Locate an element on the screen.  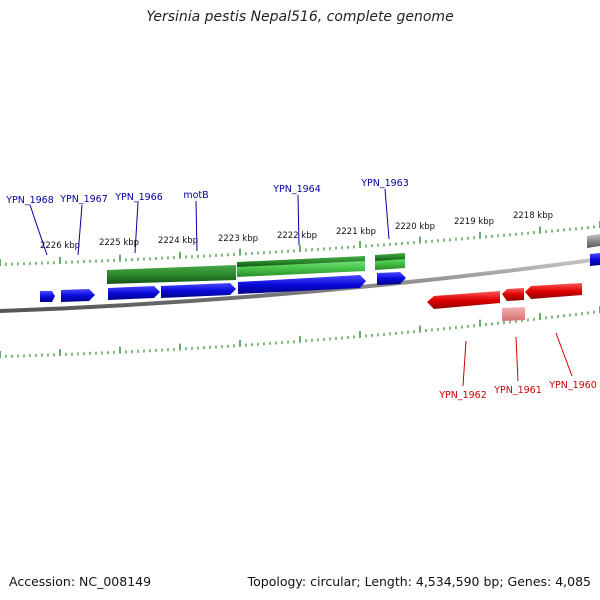
leader-ypn1966 is located at coordinates (136, 227).